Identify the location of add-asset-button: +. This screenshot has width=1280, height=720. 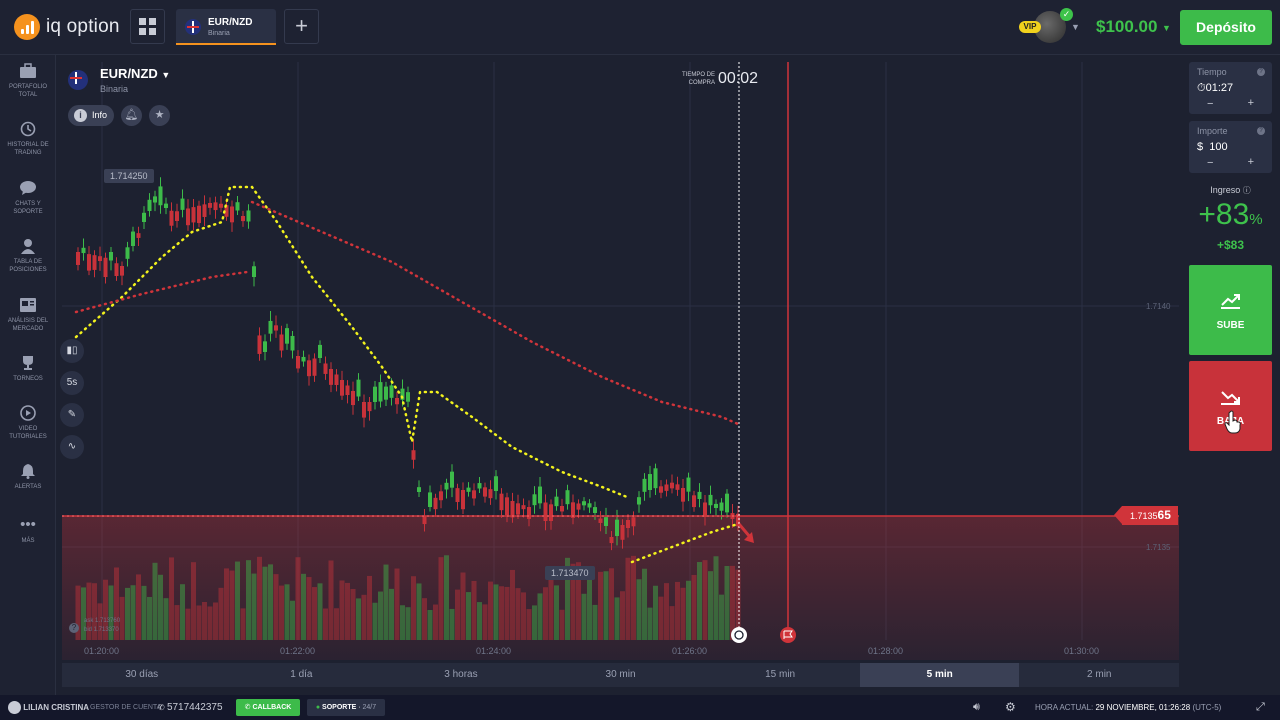
(301, 26).